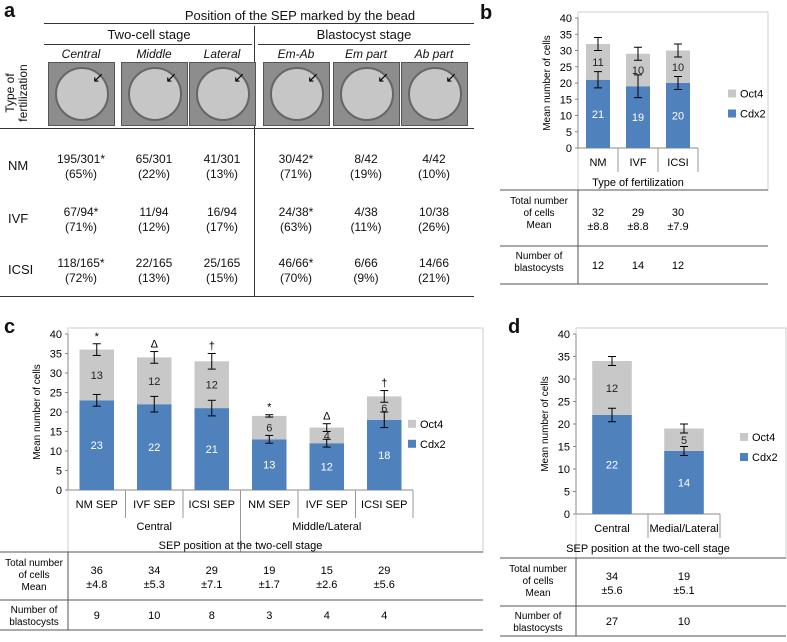  What do you see at coordinates (269, 585) in the screenshot?
I see `total-sd-3: ±1.7` at bounding box center [269, 585].